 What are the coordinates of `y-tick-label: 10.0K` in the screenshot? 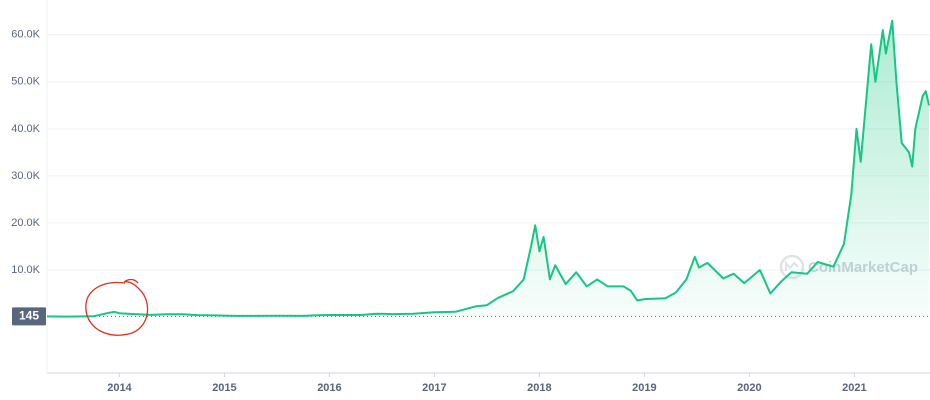 It's located at (25, 270).